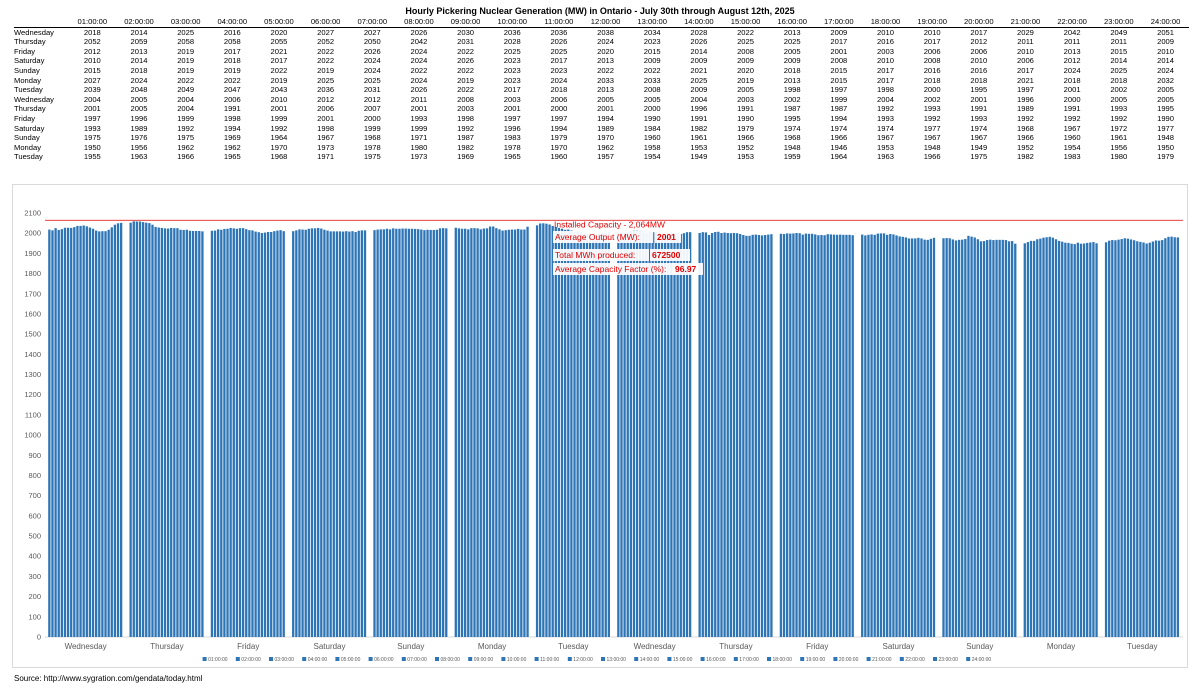 The height and width of the screenshot is (688, 1200). Describe the element at coordinates (419, 42) in the screenshot. I see `table-cell: 2042` at that location.